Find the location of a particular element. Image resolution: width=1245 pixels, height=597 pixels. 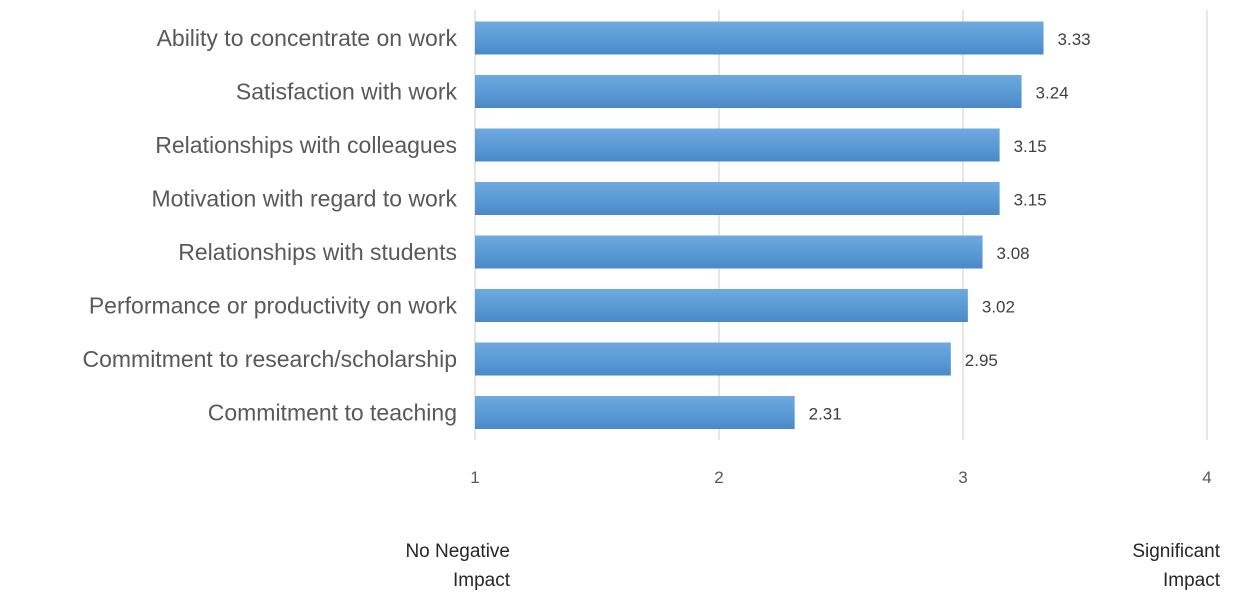

category-label: Relationships with colleagues is located at coordinates (306, 145).